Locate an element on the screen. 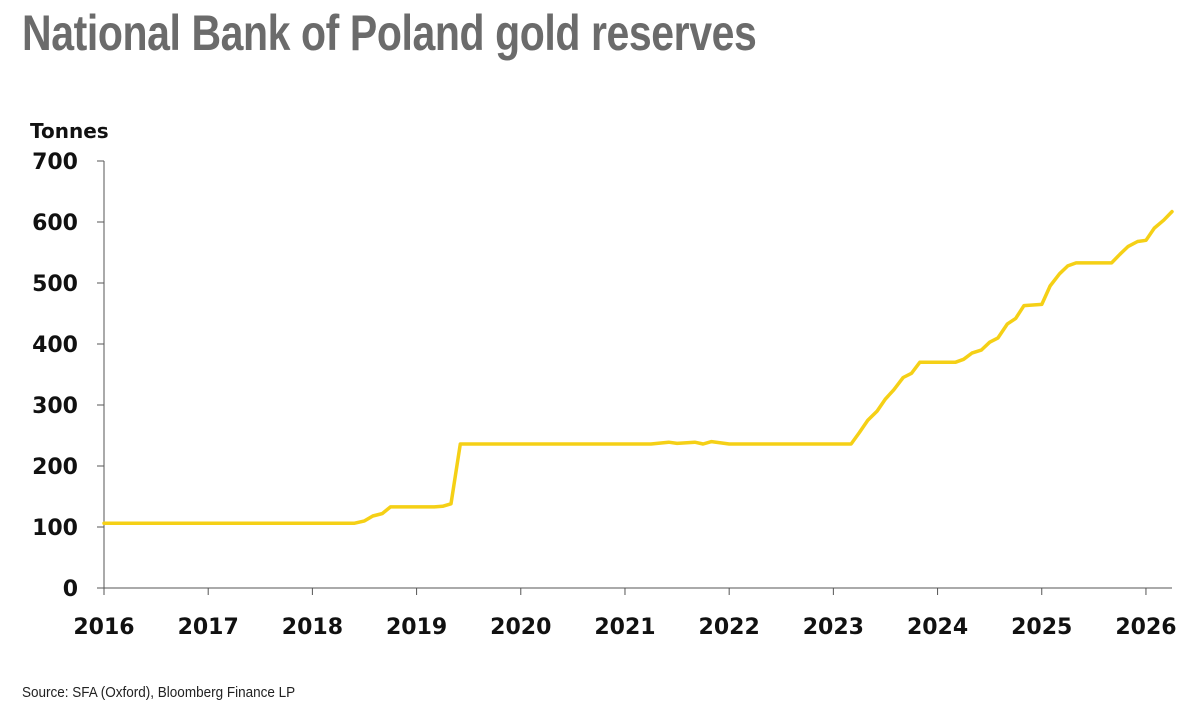 The height and width of the screenshot is (712, 1200). x-tick-label: 2018 is located at coordinates (312, 627).